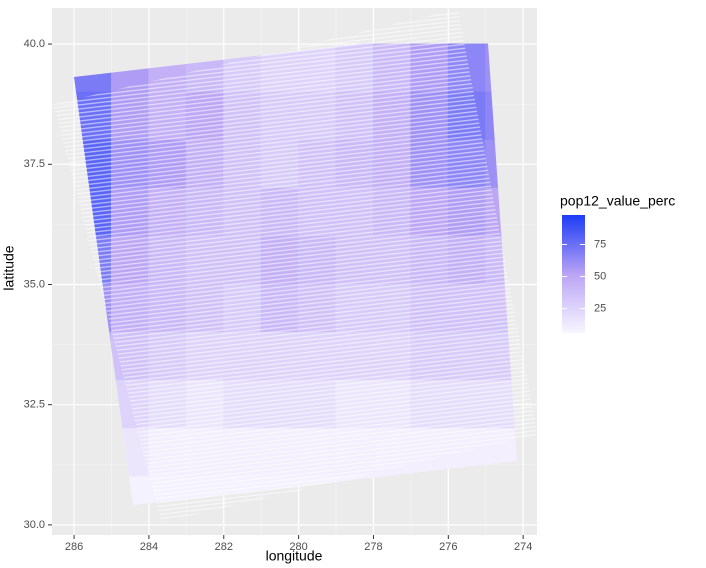 This screenshot has width=706, height=568. Describe the element at coordinates (34, 405) in the screenshot. I see `y-tick-label: 32.5` at that location.